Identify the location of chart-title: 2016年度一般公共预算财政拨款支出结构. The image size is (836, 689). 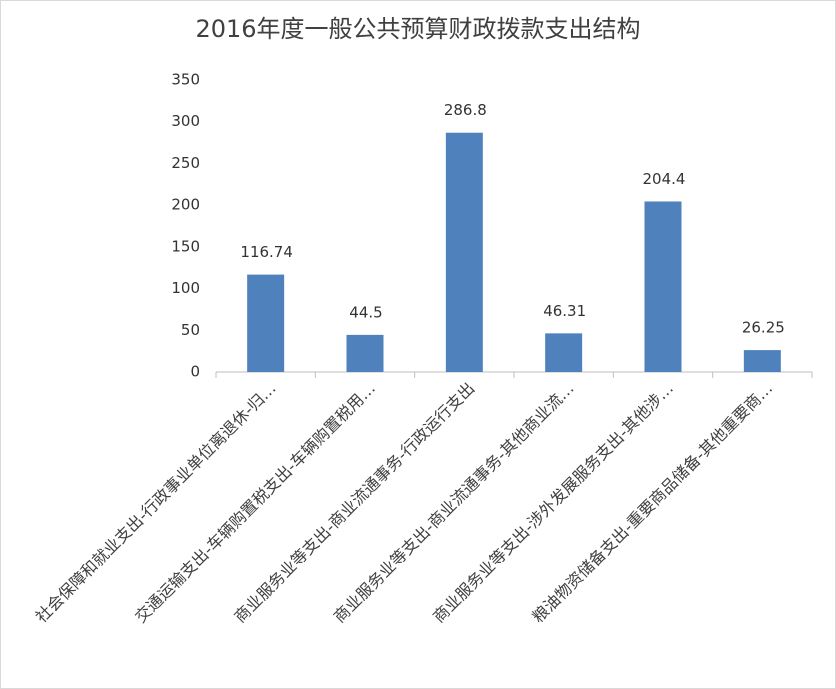
(417, 29).